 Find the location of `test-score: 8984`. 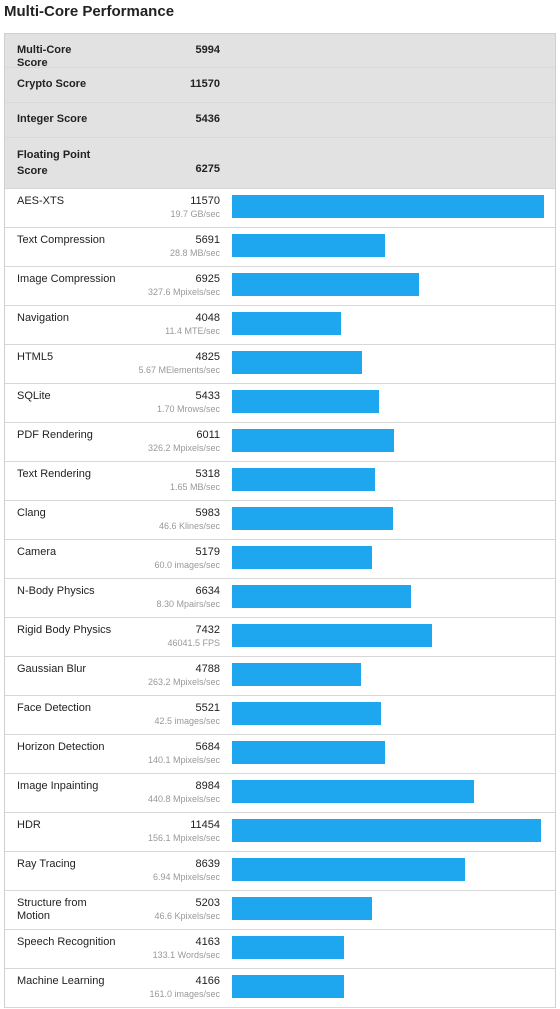

test-score: 8984 is located at coordinates (207, 786).